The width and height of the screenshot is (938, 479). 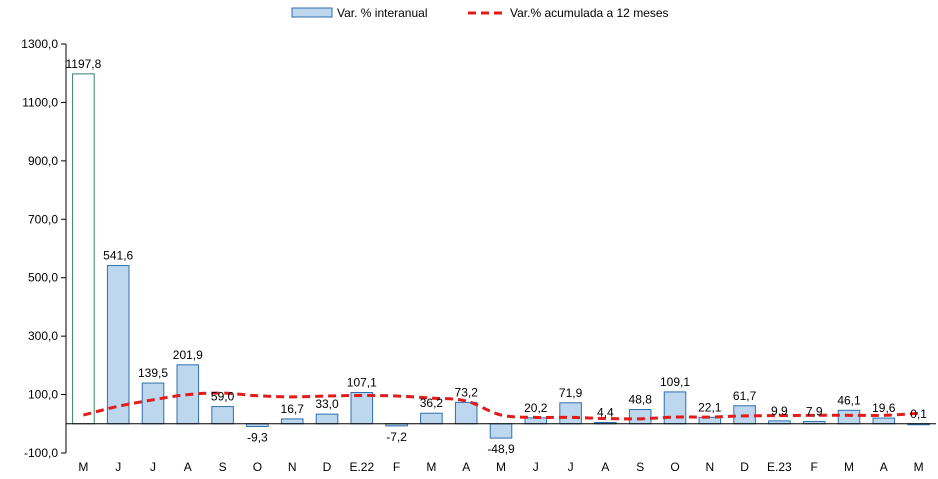 What do you see at coordinates (779, 411) in the screenshot?
I see `bar-value-label: 9,9` at bounding box center [779, 411].